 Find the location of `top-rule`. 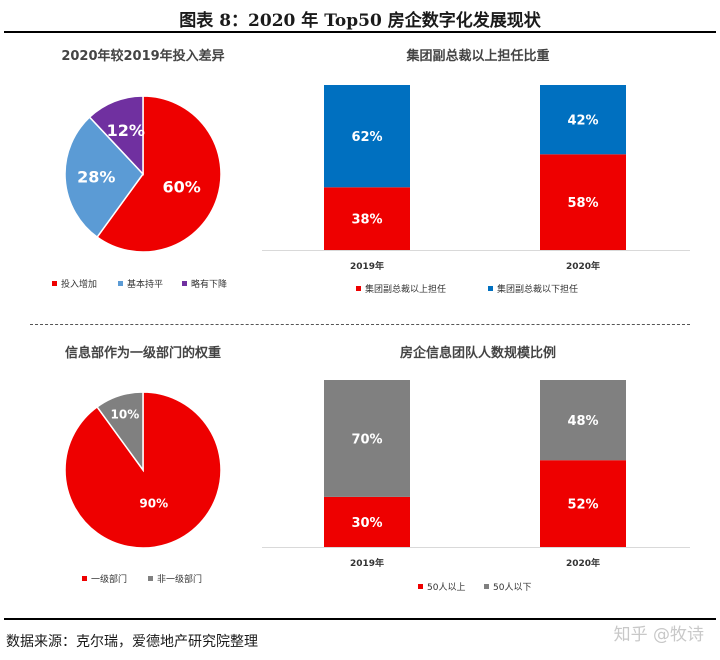

top-rule is located at coordinates (360, 32).